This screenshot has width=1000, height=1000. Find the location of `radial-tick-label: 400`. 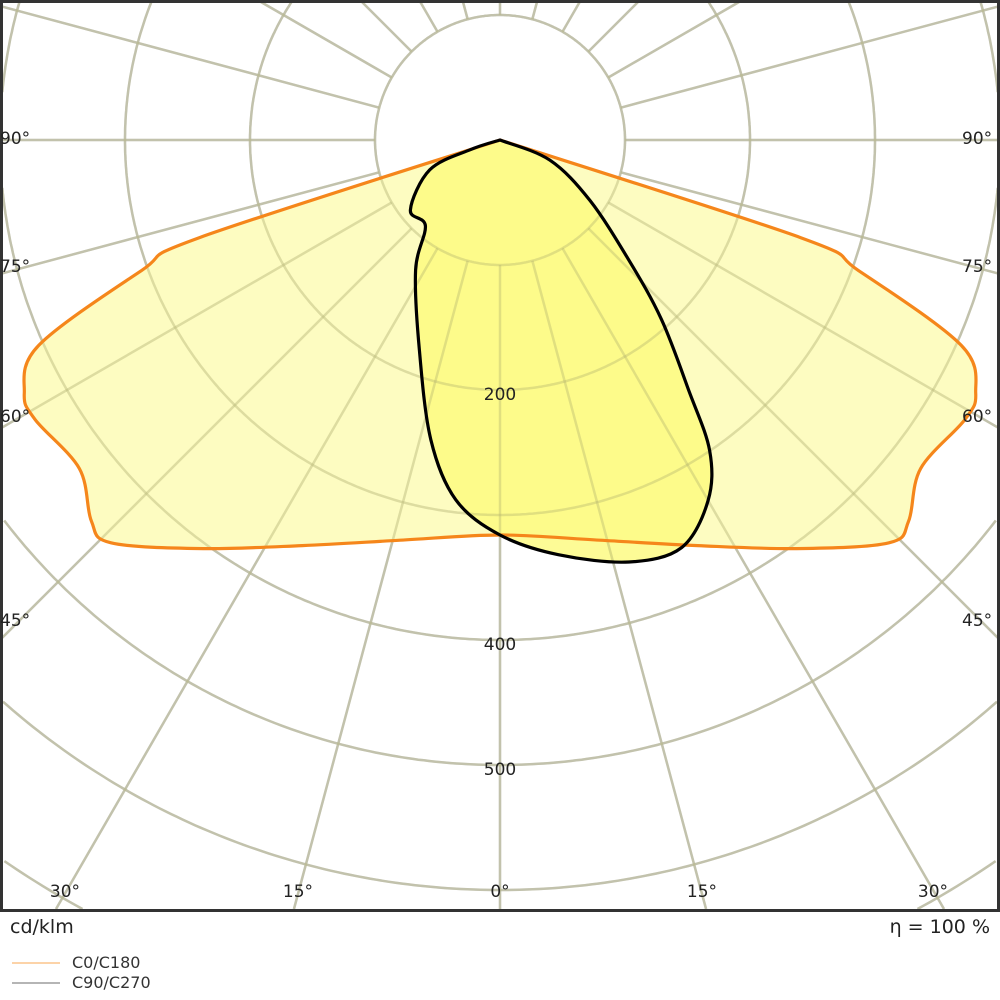

radial-tick-label: 400 is located at coordinates (500, 645).